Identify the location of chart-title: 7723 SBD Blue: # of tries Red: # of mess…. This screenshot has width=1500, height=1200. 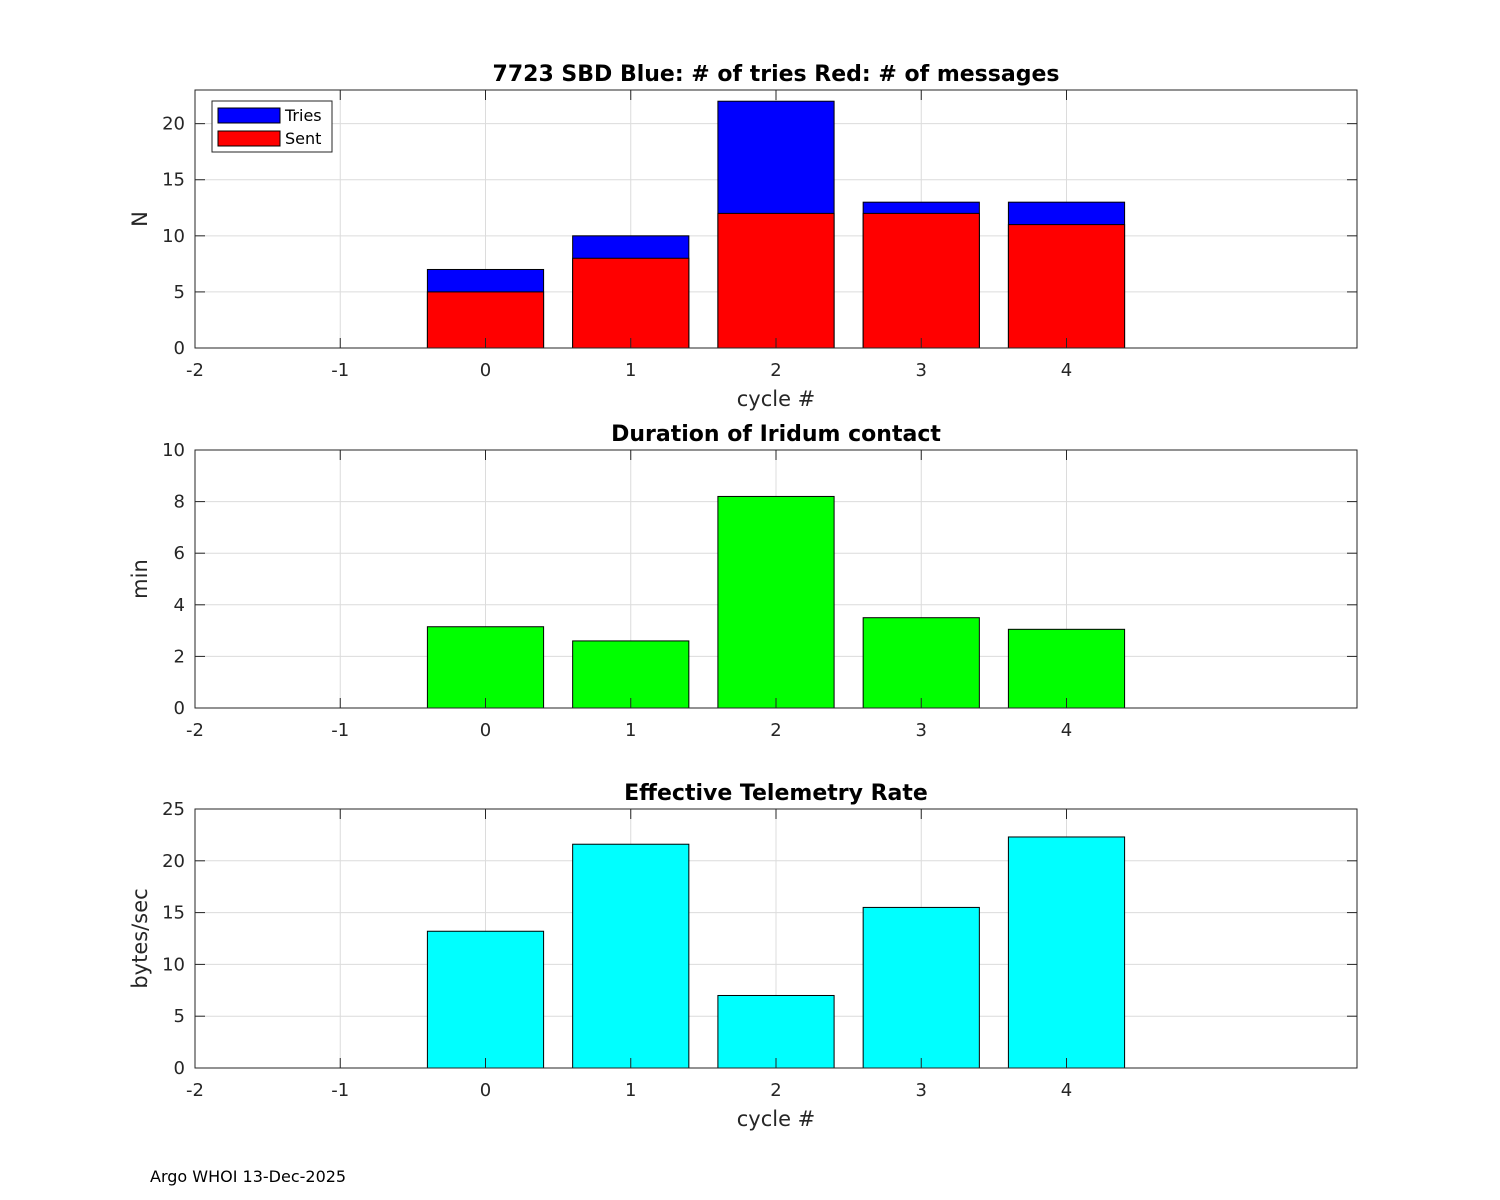
(776, 74).